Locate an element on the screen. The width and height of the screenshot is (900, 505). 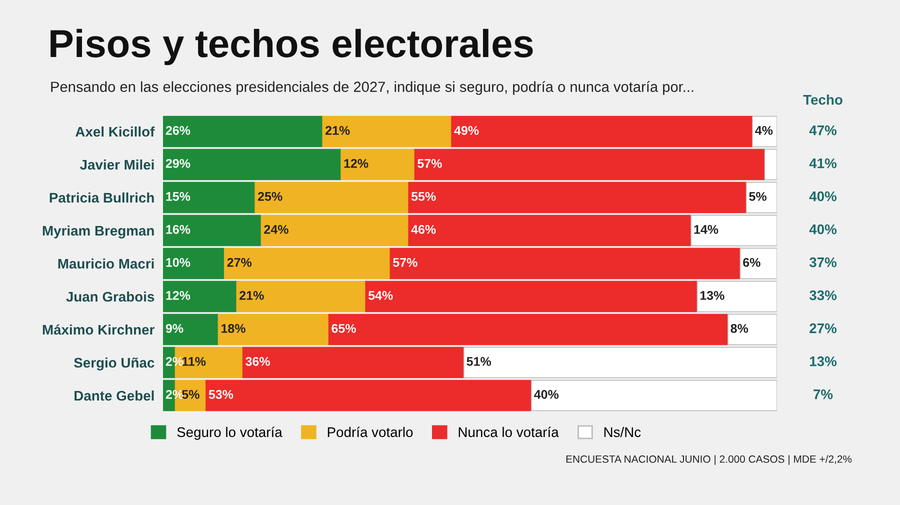
text: 7% is located at coordinates (823, 394).